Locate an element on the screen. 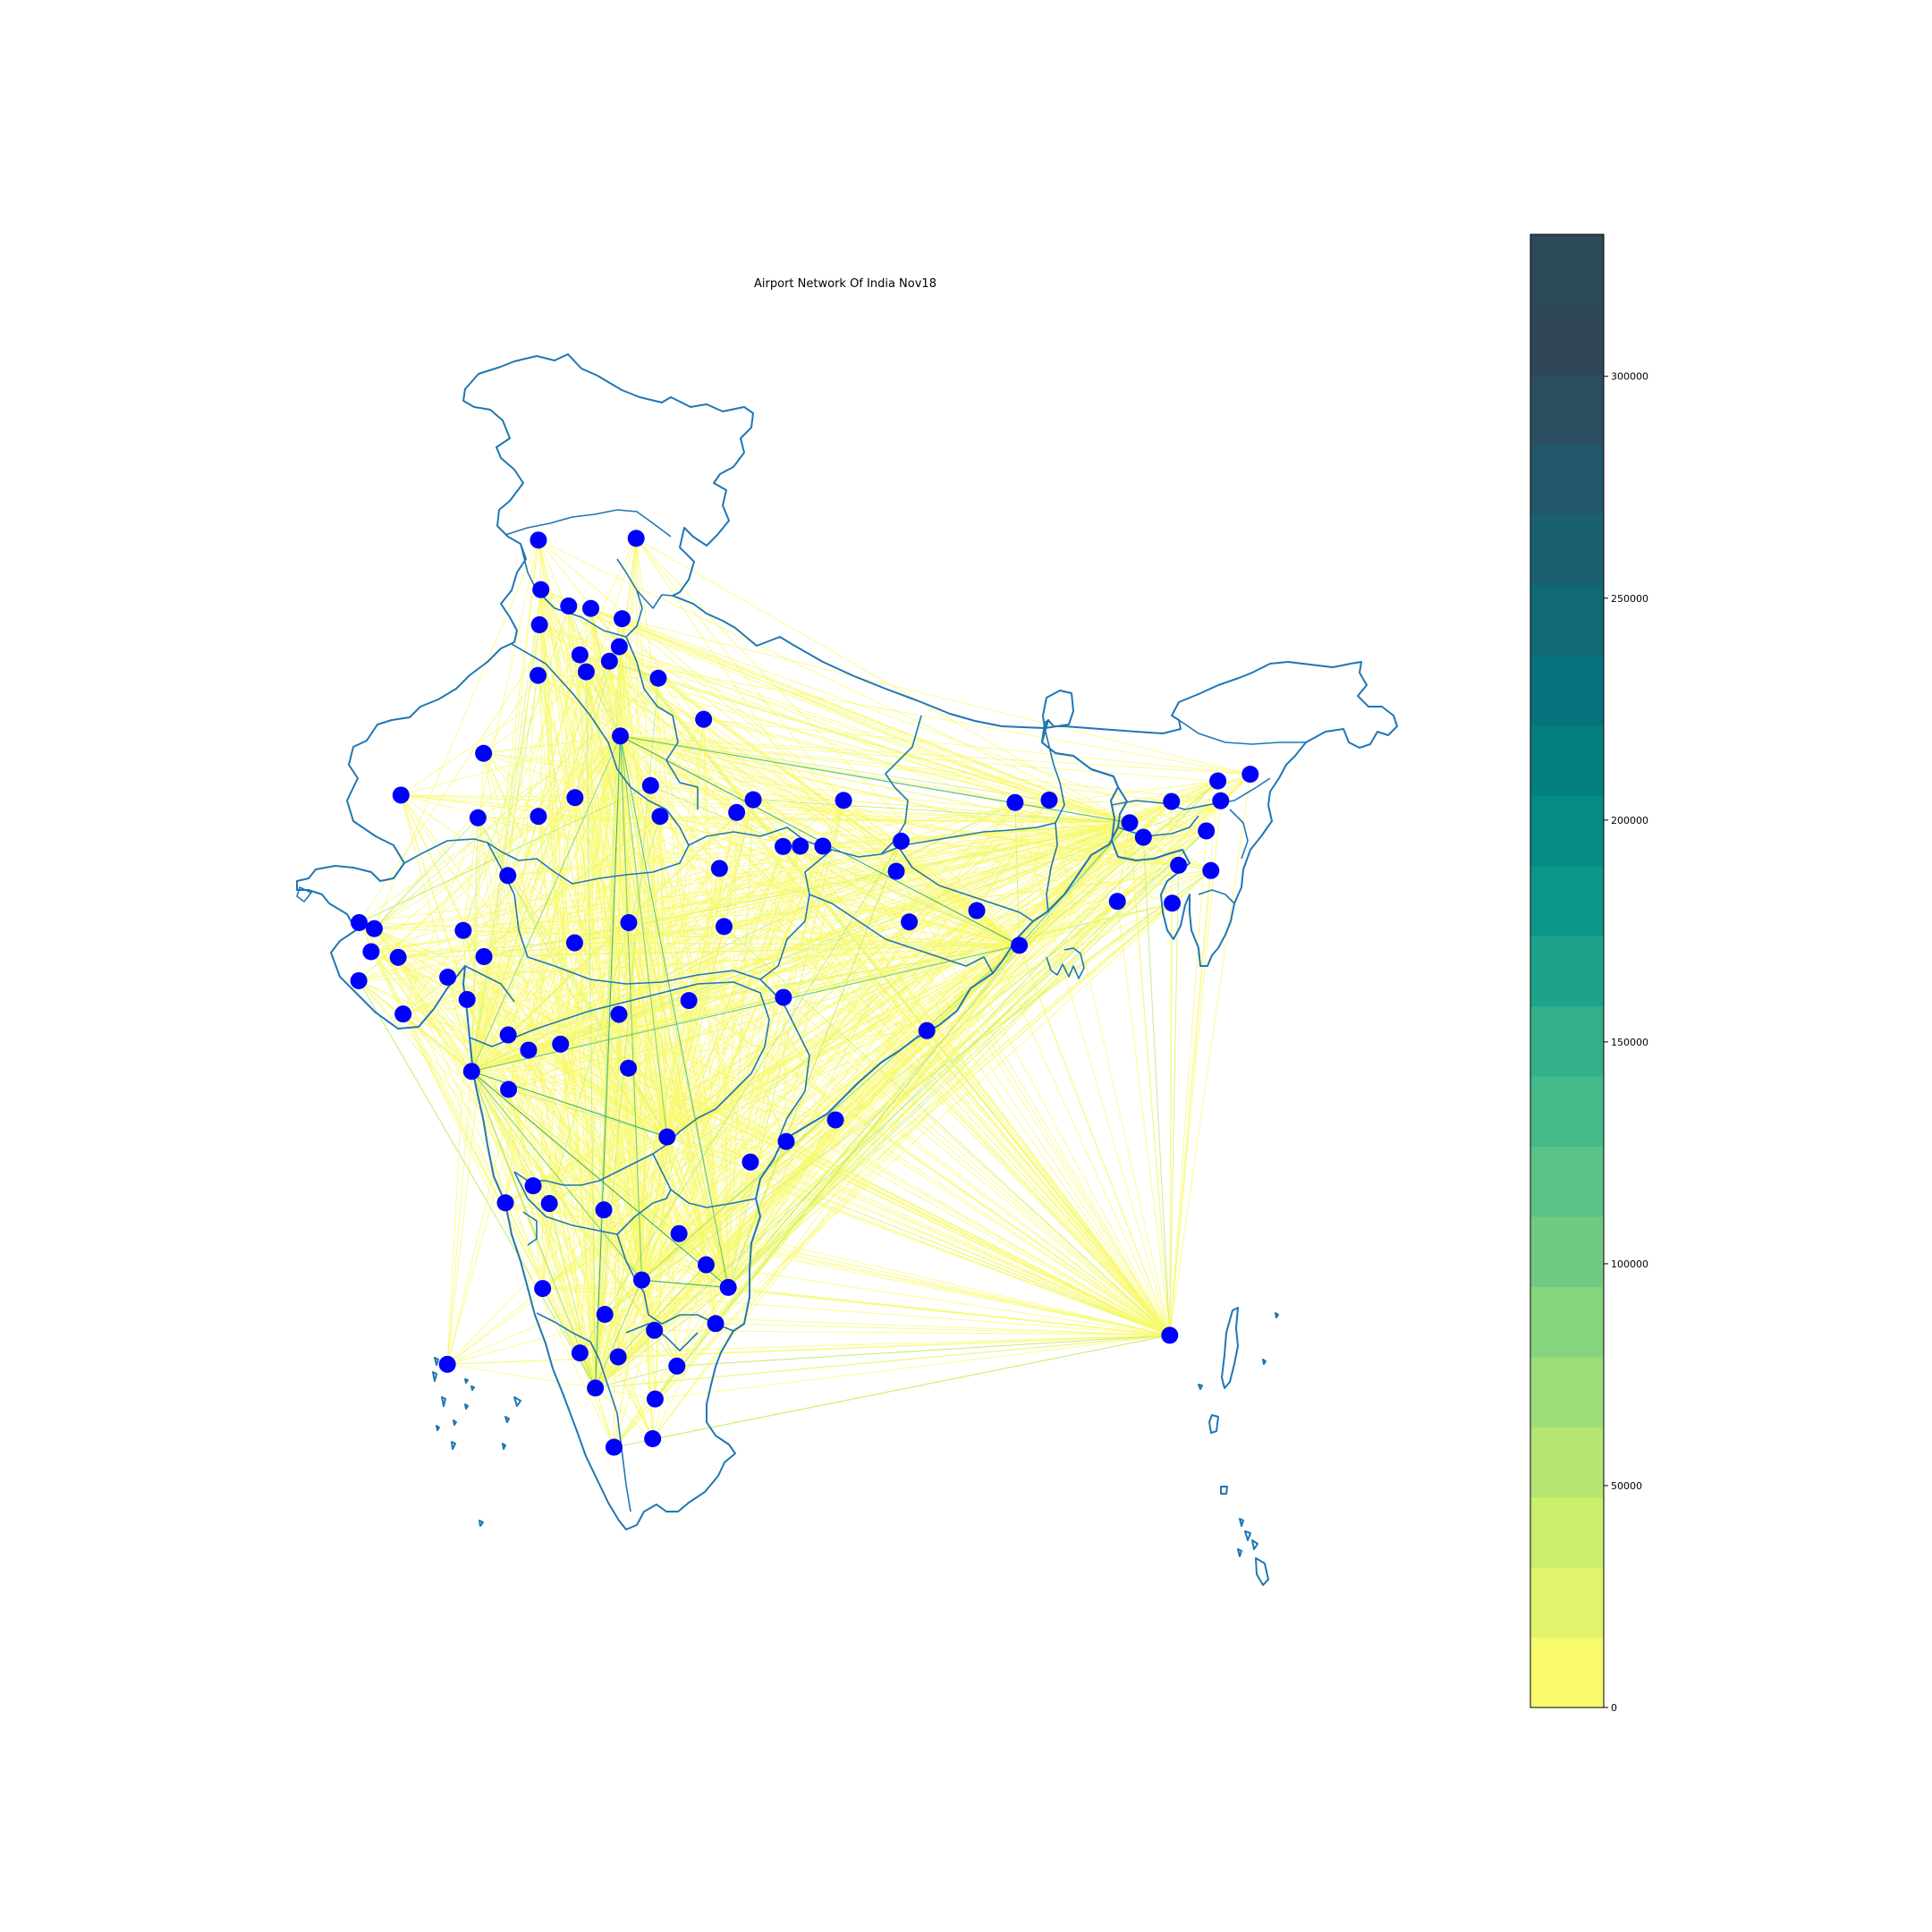  border-telangana is located at coordinates (704, 1180).